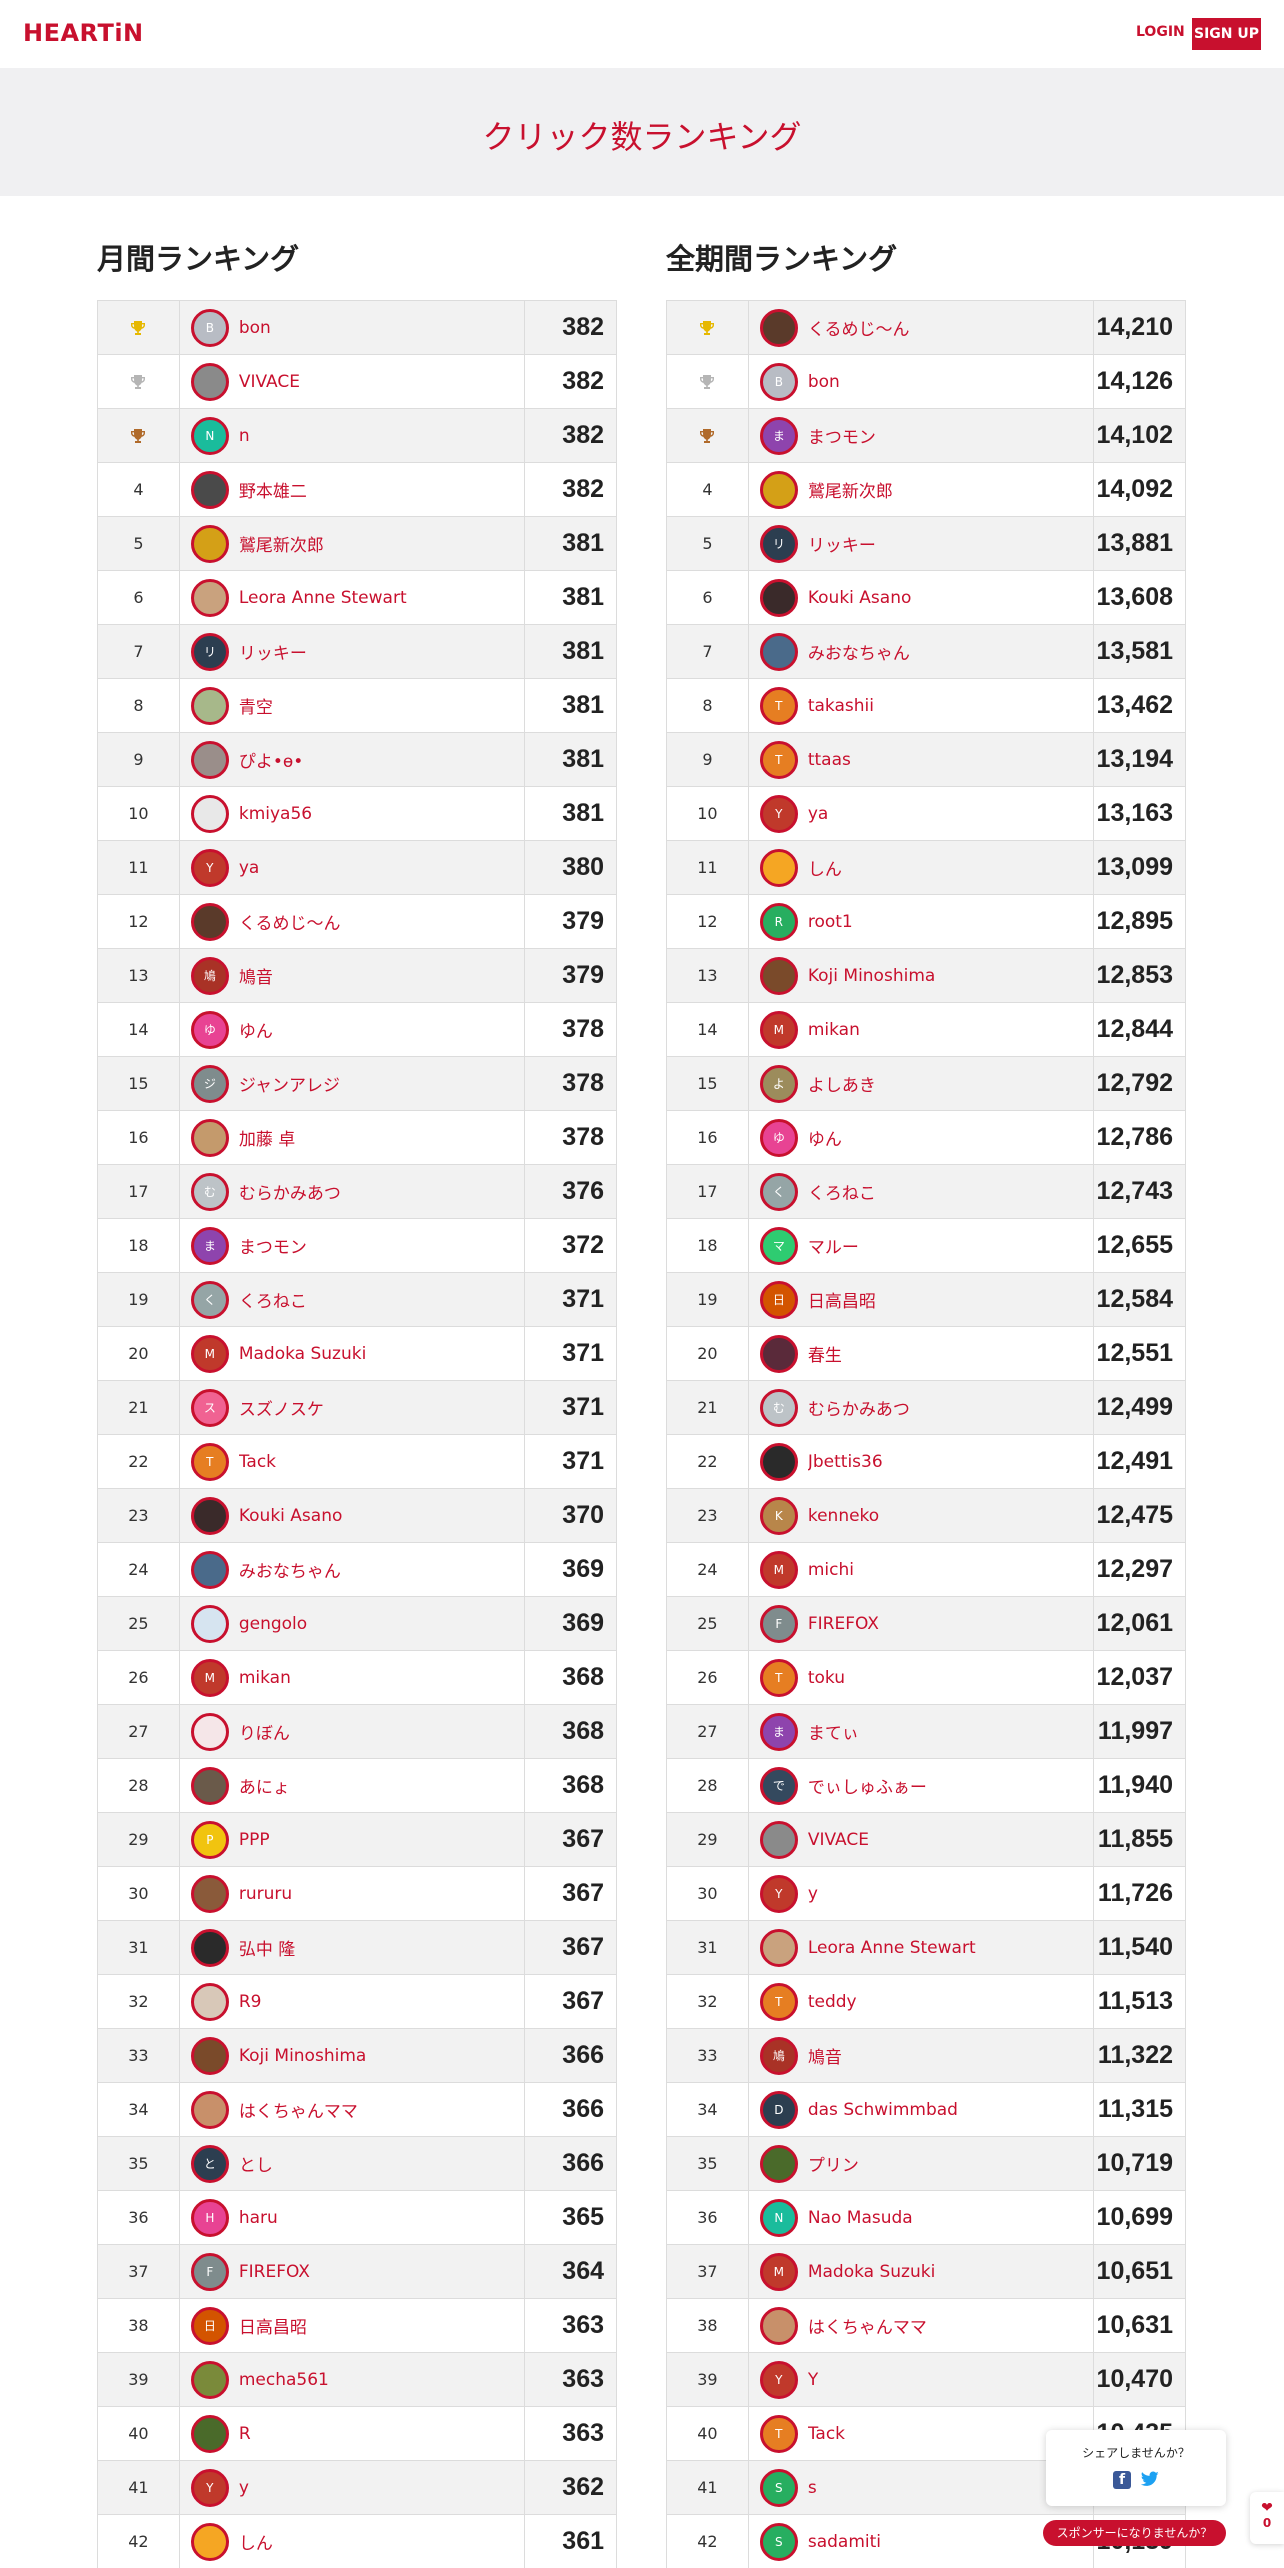 This screenshot has width=1284, height=2568. I want to click on user-cell: リリッキー, so click(922, 543).